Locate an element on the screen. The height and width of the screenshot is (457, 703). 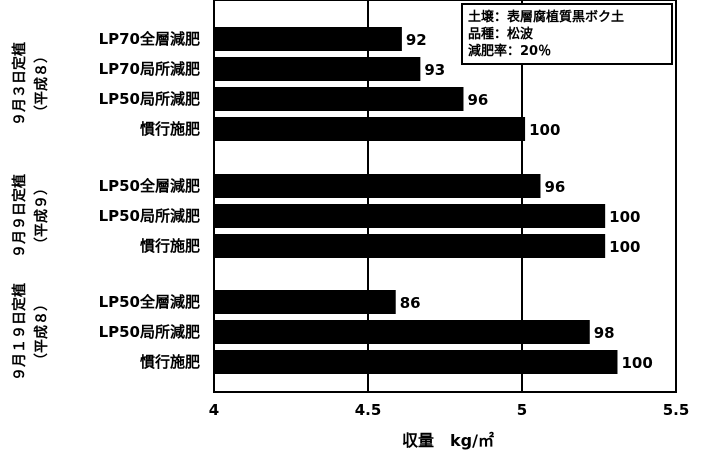
value-label: 92 is located at coordinates (416, 40).